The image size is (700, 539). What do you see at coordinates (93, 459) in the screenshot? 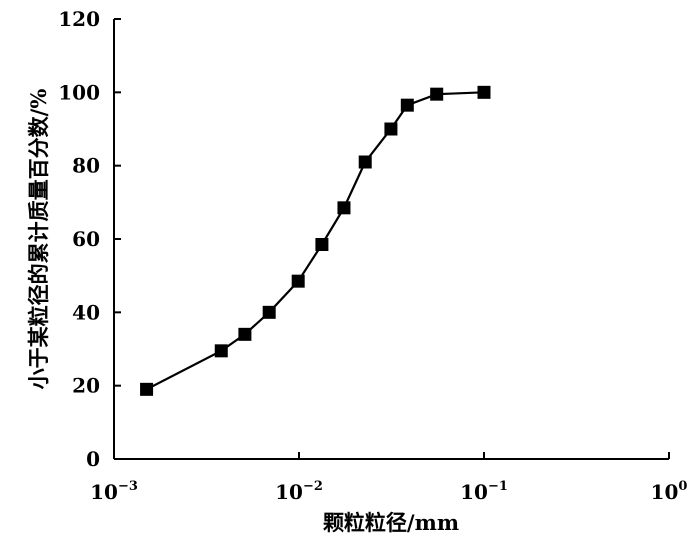
I see `y-tick-label: 0` at bounding box center [93, 459].